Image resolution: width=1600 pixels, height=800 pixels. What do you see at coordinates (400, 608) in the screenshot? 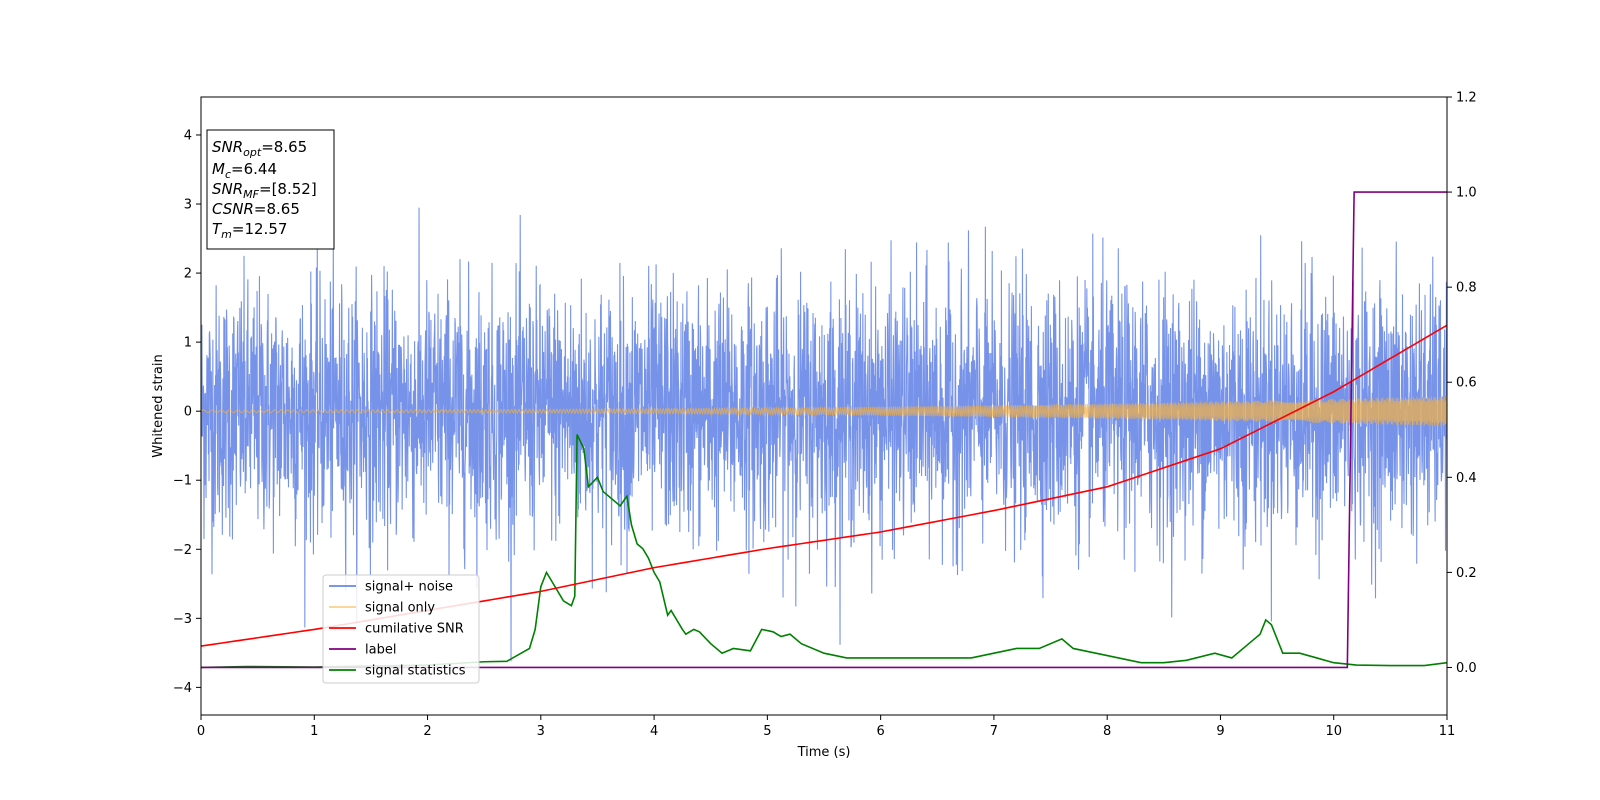
I see `legend-entry: signal only` at bounding box center [400, 608].